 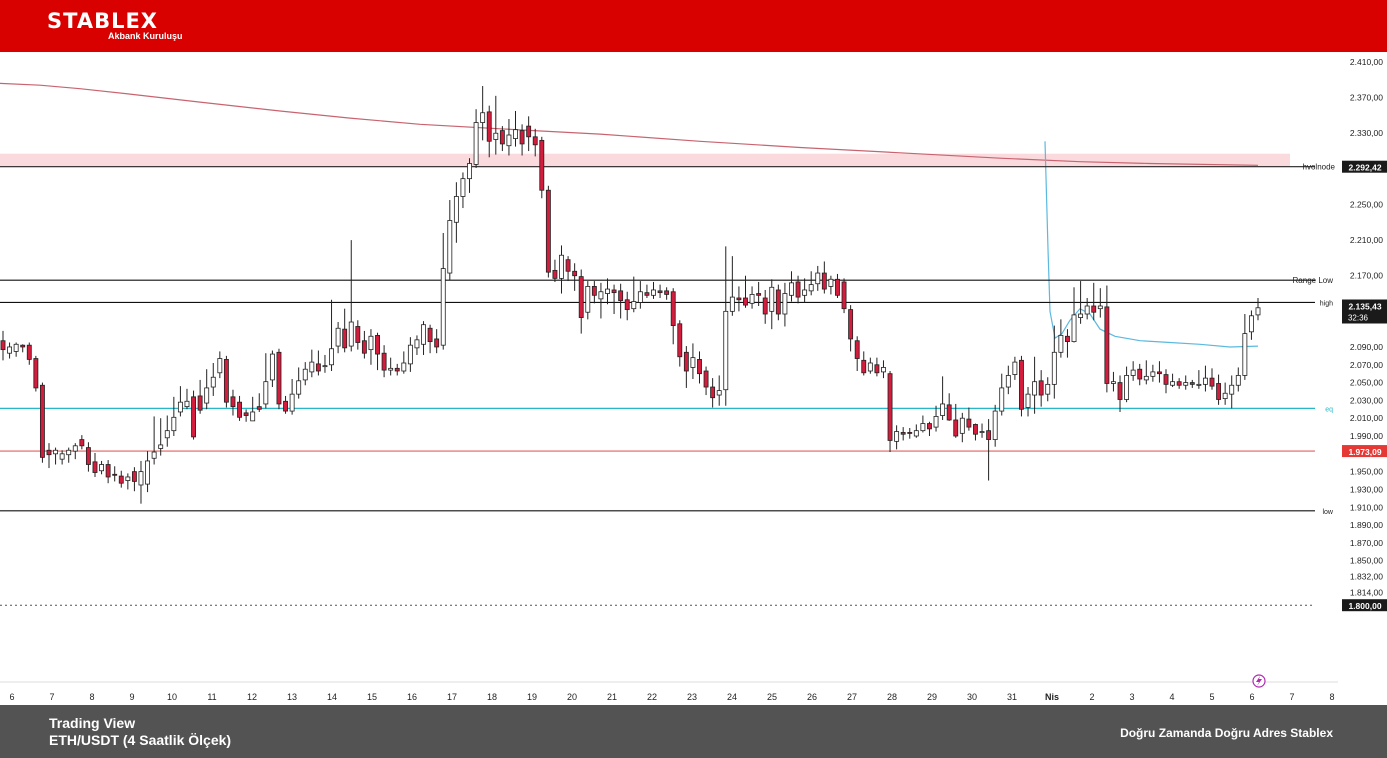 What do you see at coordinates (1366, 204) in the screenshot?
I see `y-tick-label: 2.250,00` at bounding box center [1366, 204].